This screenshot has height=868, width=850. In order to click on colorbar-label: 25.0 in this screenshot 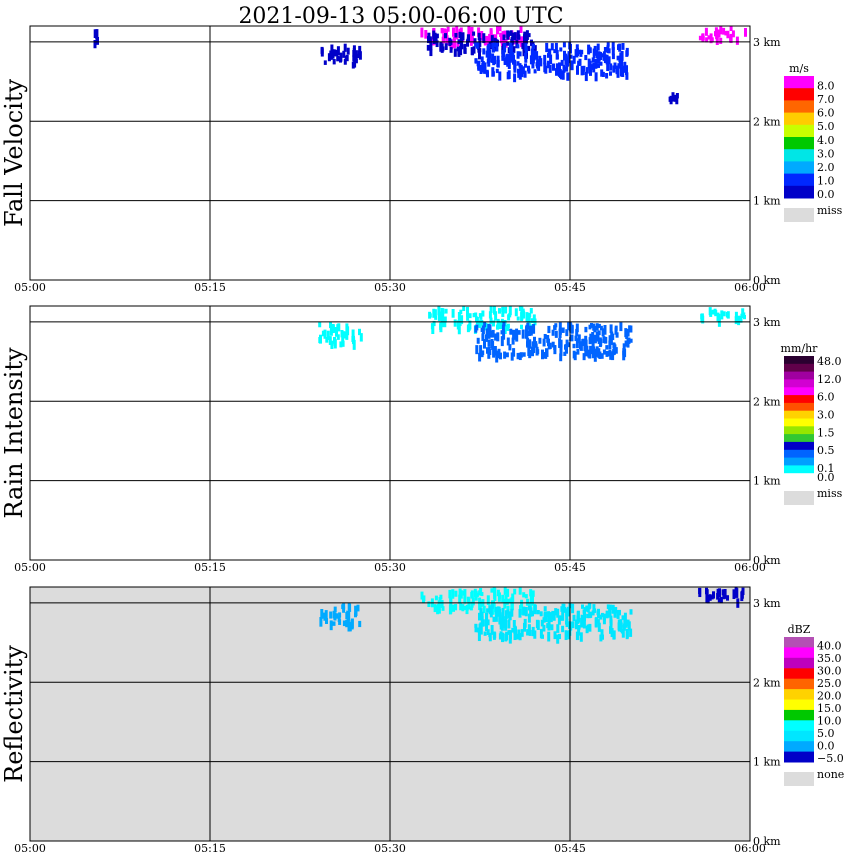, I will do `click(829, 683)`.